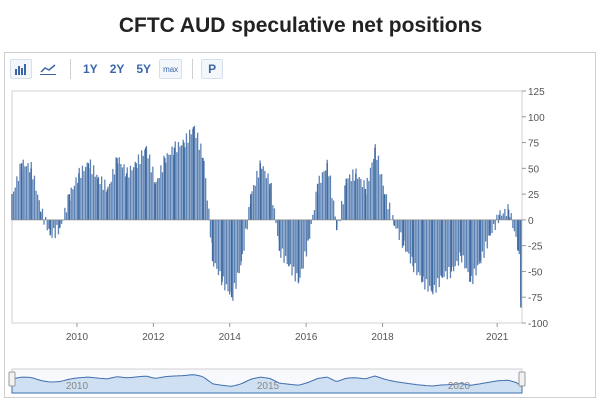 Image resolution: width=601 pixels, height=403 pixels. I want to click on print-button: P, so click(212, 69).